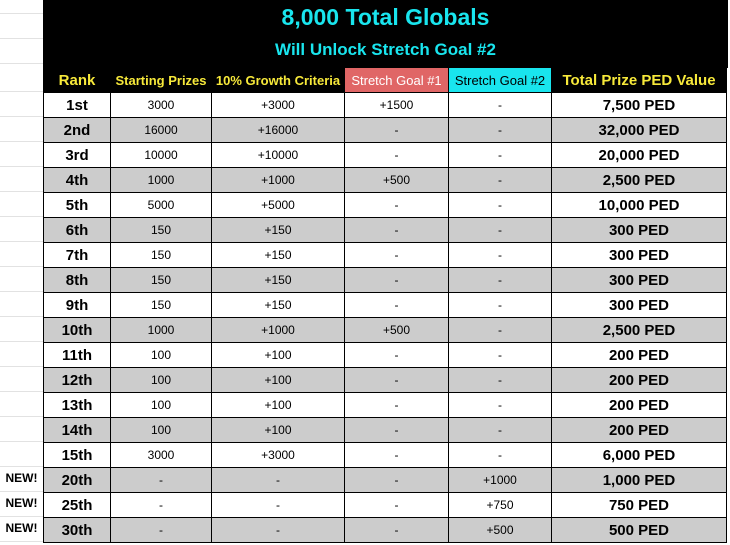 The height and width of the screenshot is (545, 730). I want to click on total-prize-cell: 500 PED, so click(639, 530).